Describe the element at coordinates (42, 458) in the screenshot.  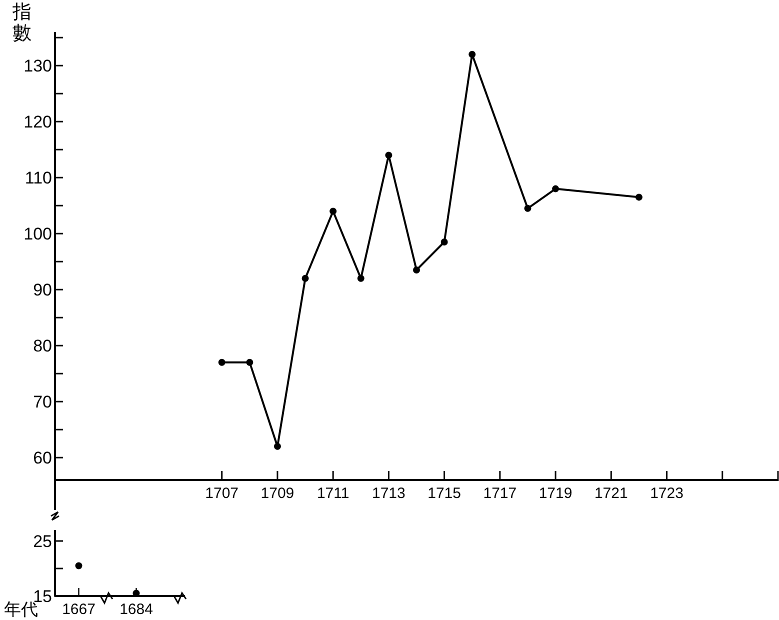
I see `y-tick-label: 60` at that location.